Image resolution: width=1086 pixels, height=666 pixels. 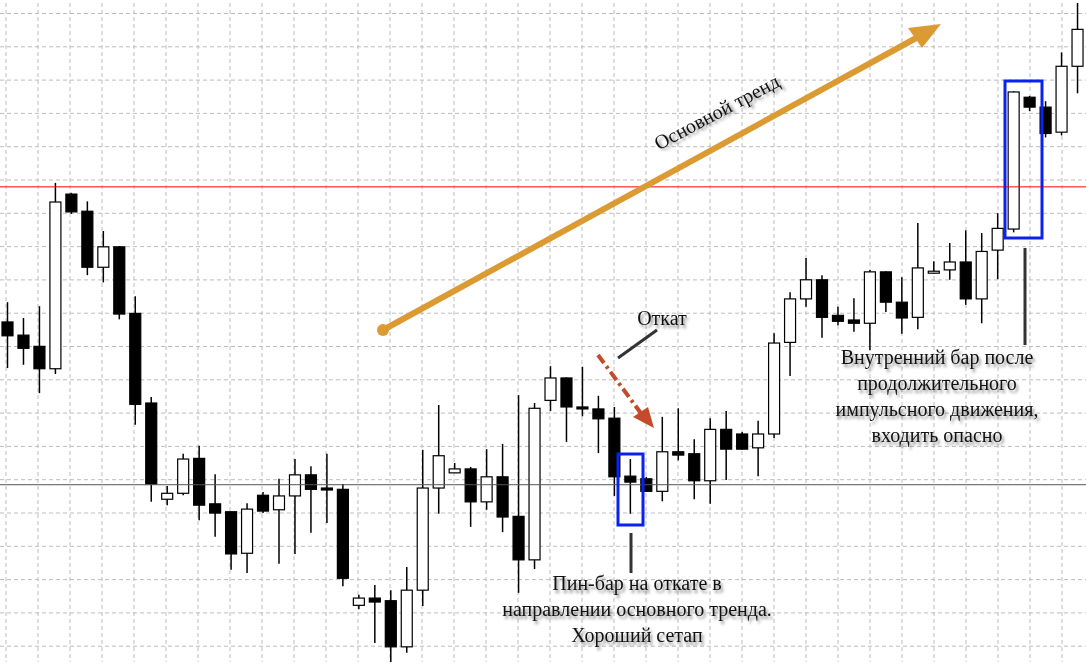 What do you see at coordinates (937, 396) in the screenshot?
I see `annotation: Внутренний бар после продолжительного импульсного движения, входить опасно` at bounding box center [937, 396].